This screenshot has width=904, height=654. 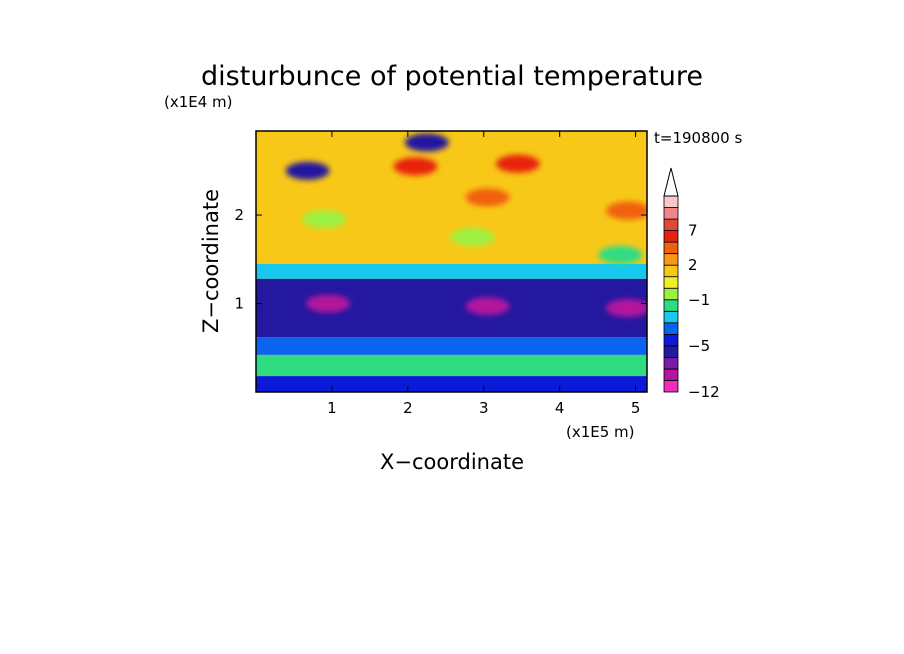 What do you see at coordinates (484, 408) in the screenshot?
I see `x-tick-label: 3` at bounding box center [484, 408].